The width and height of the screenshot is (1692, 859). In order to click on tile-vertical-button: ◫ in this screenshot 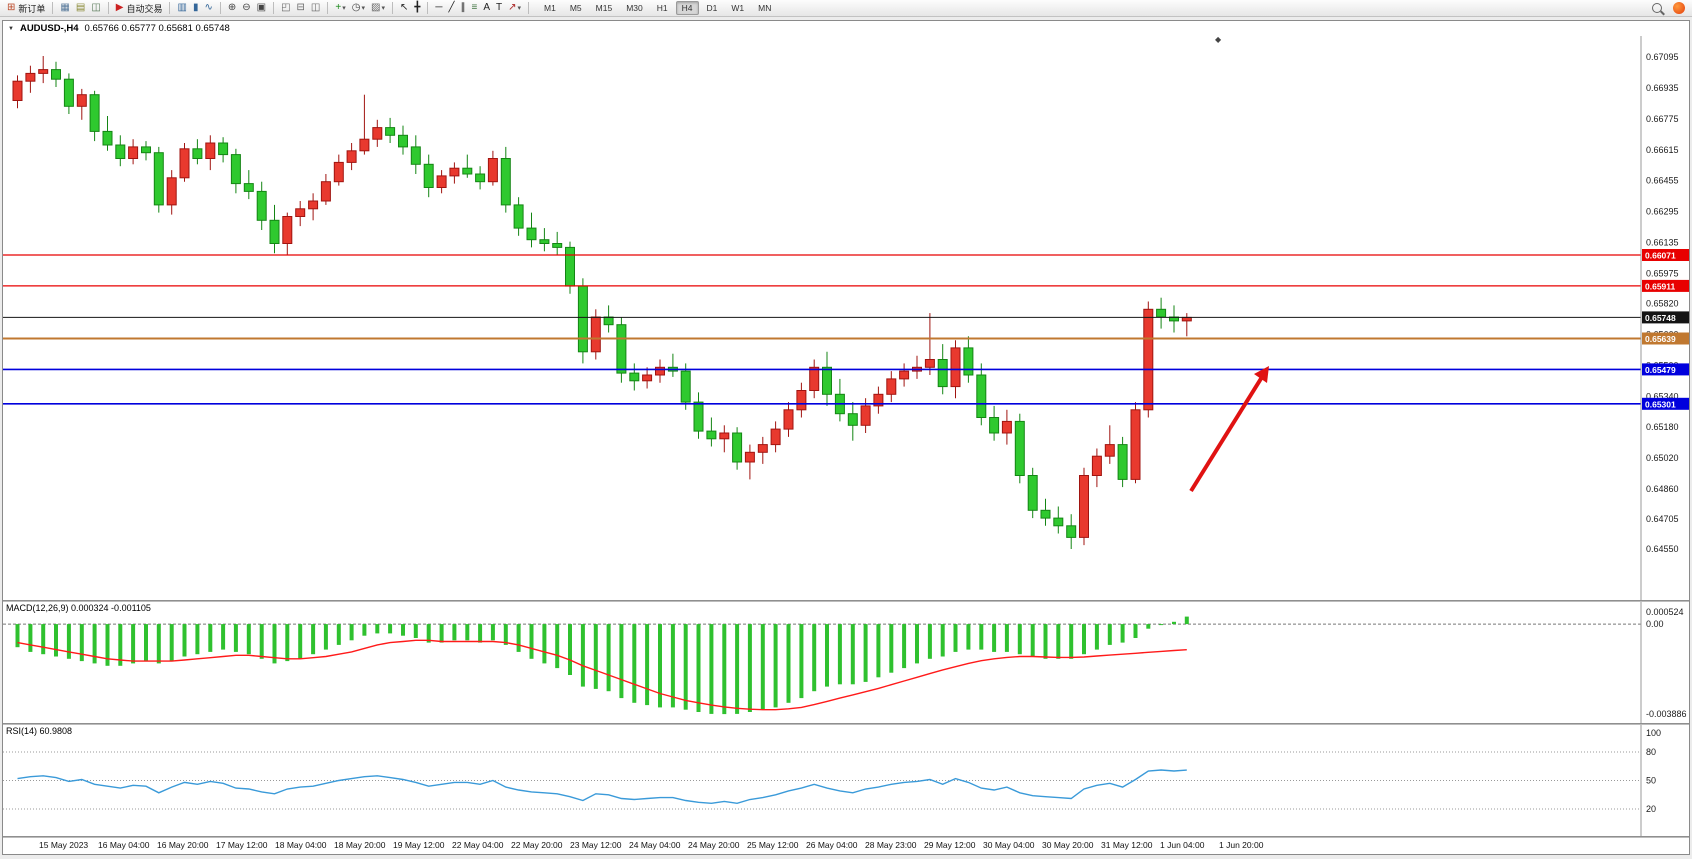, I will do `click(315, 8)`.